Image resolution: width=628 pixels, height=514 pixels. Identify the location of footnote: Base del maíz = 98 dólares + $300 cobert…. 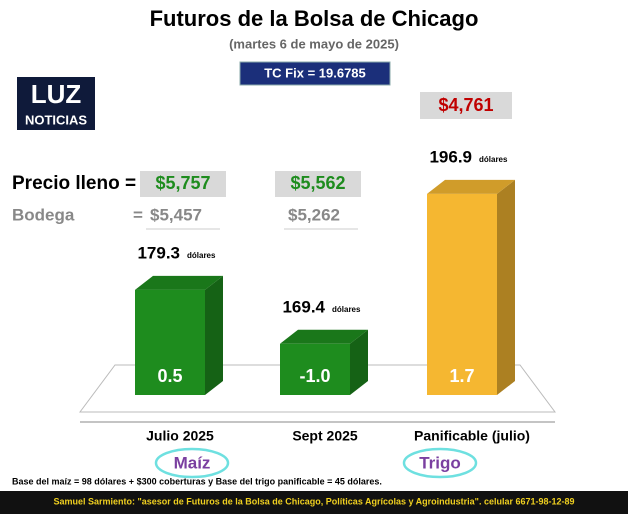
(197, 481).